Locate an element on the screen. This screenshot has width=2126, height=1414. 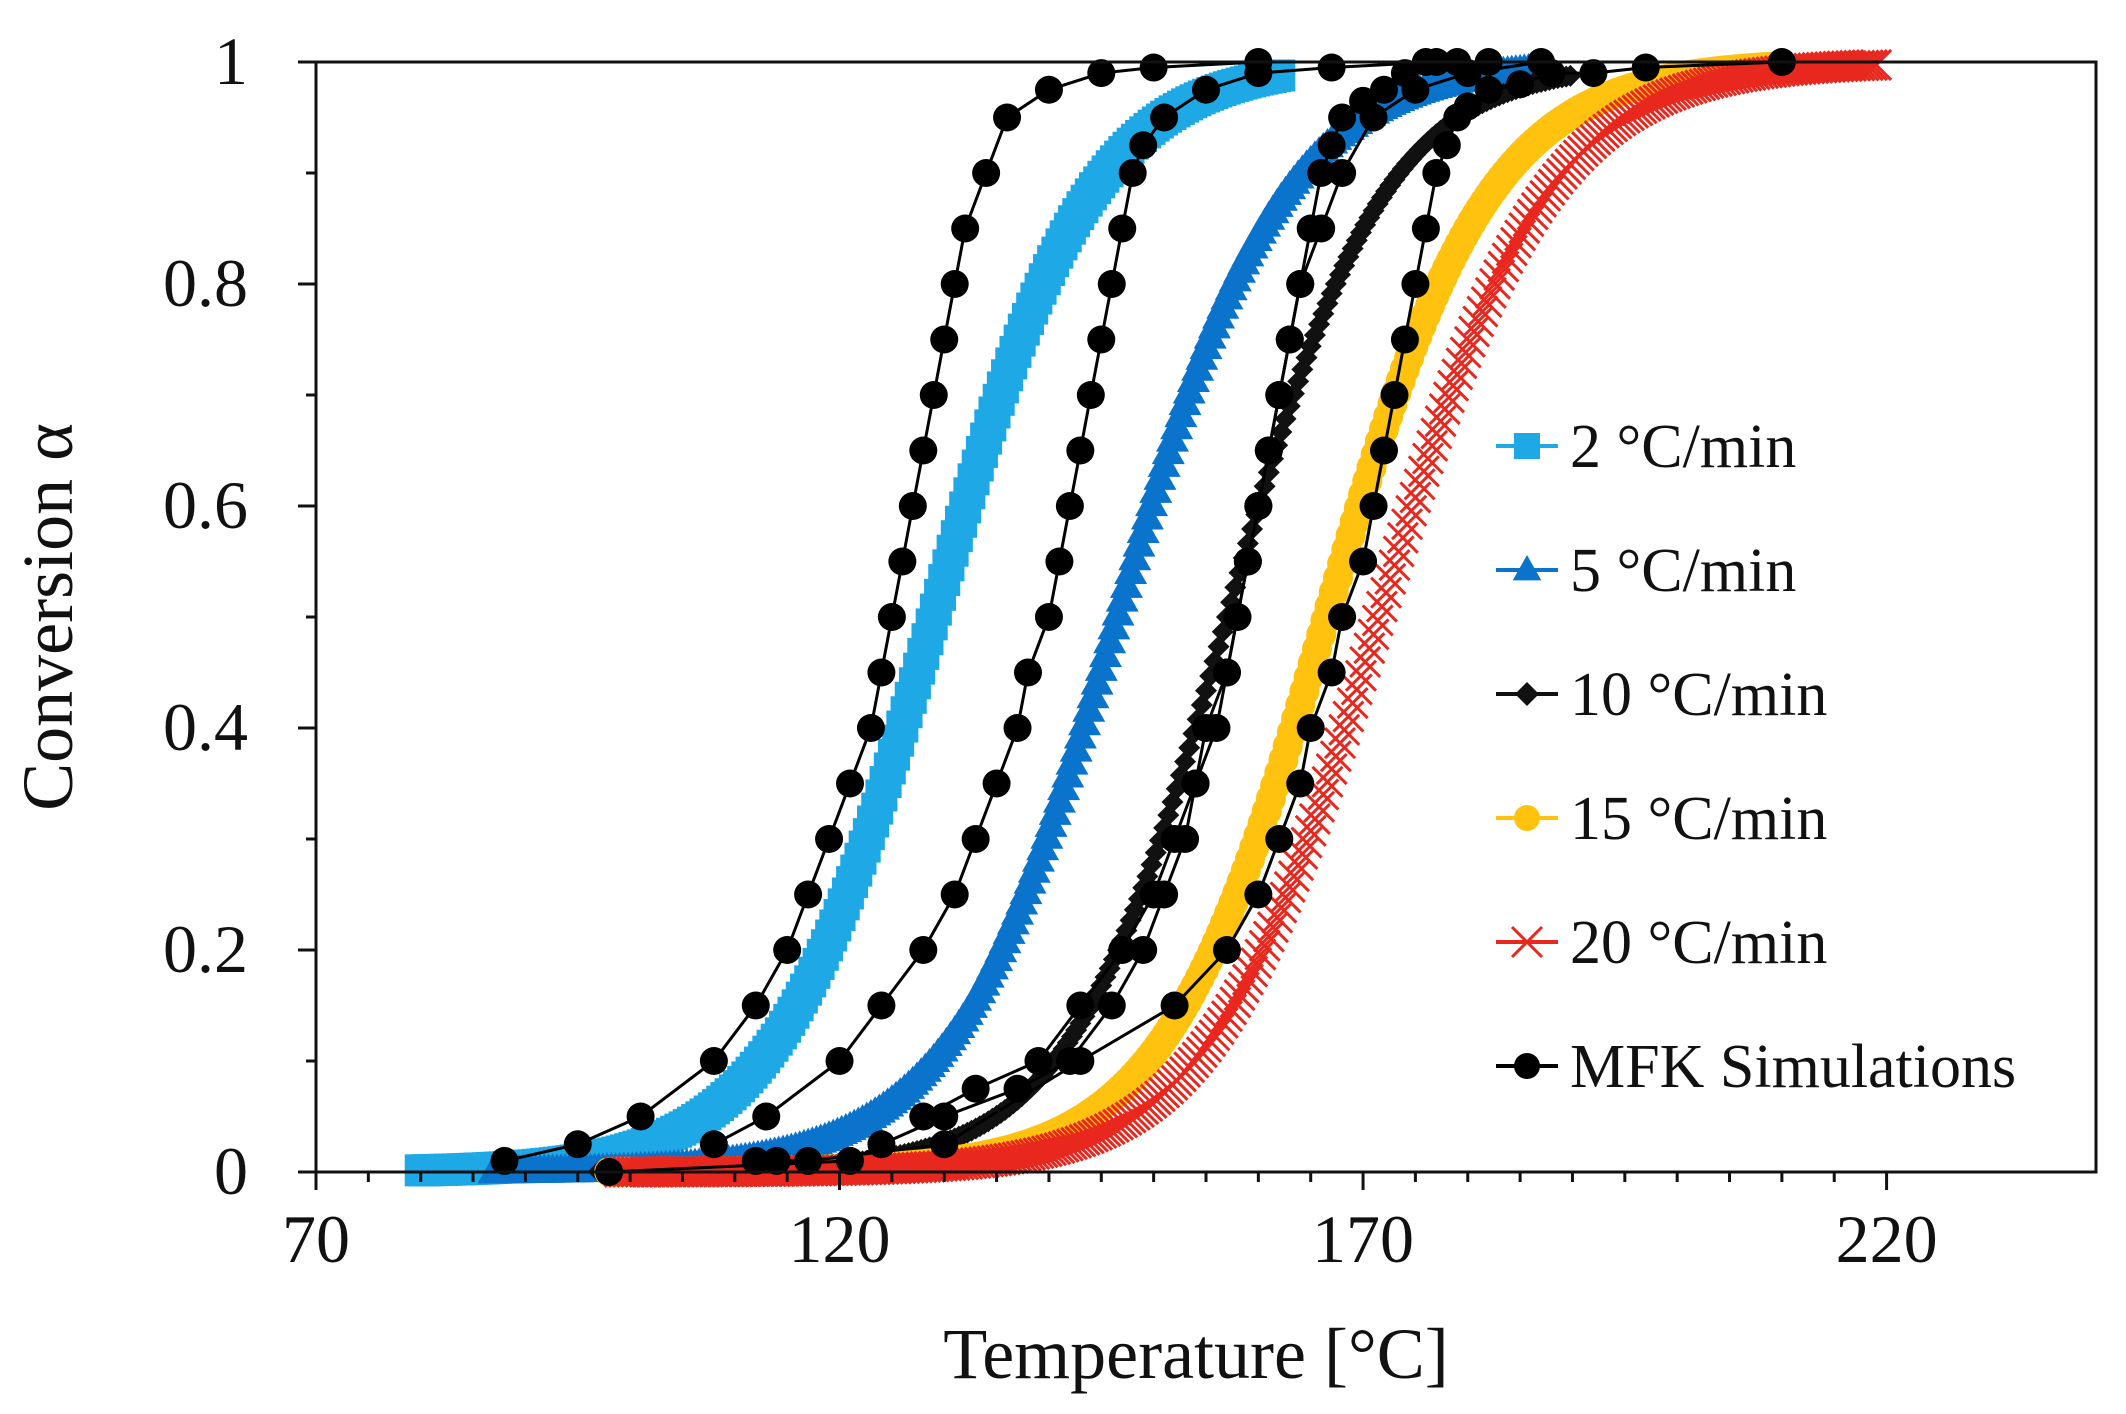
y-tick-label: 0.2 is located at coordinates (205, 949).